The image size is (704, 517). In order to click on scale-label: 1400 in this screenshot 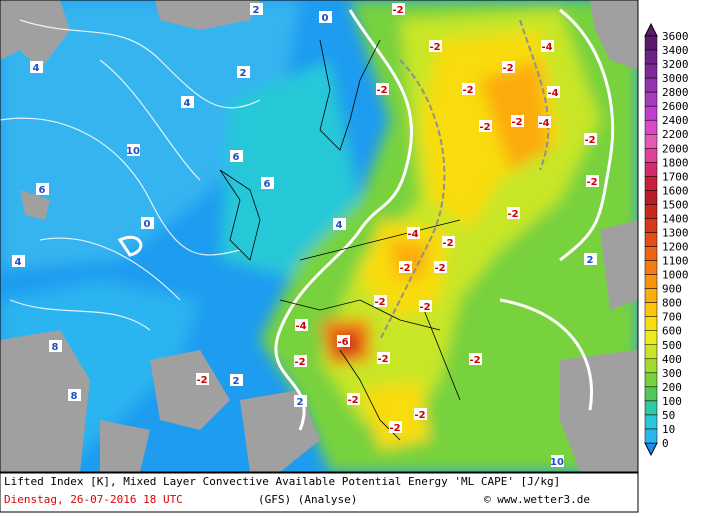, I will do `click(675, 218)`.